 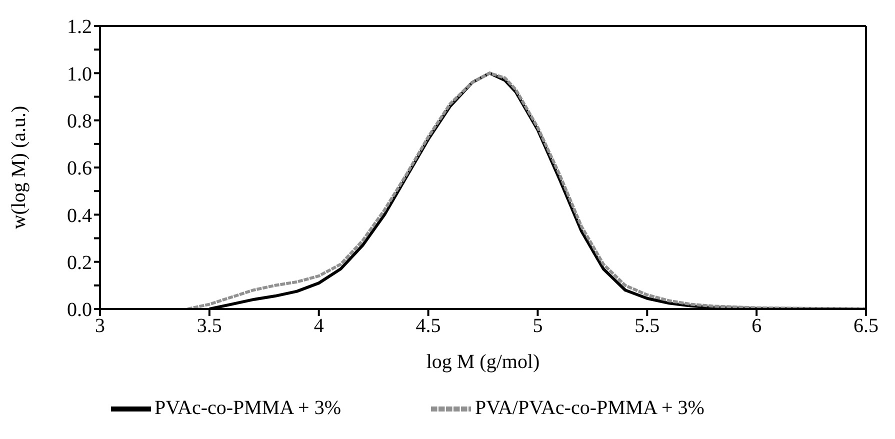 What do you see at coordinates (79, 27) in the screenshot?
I see `y-tick-label: 1.2` at bounding box center [79, 27].